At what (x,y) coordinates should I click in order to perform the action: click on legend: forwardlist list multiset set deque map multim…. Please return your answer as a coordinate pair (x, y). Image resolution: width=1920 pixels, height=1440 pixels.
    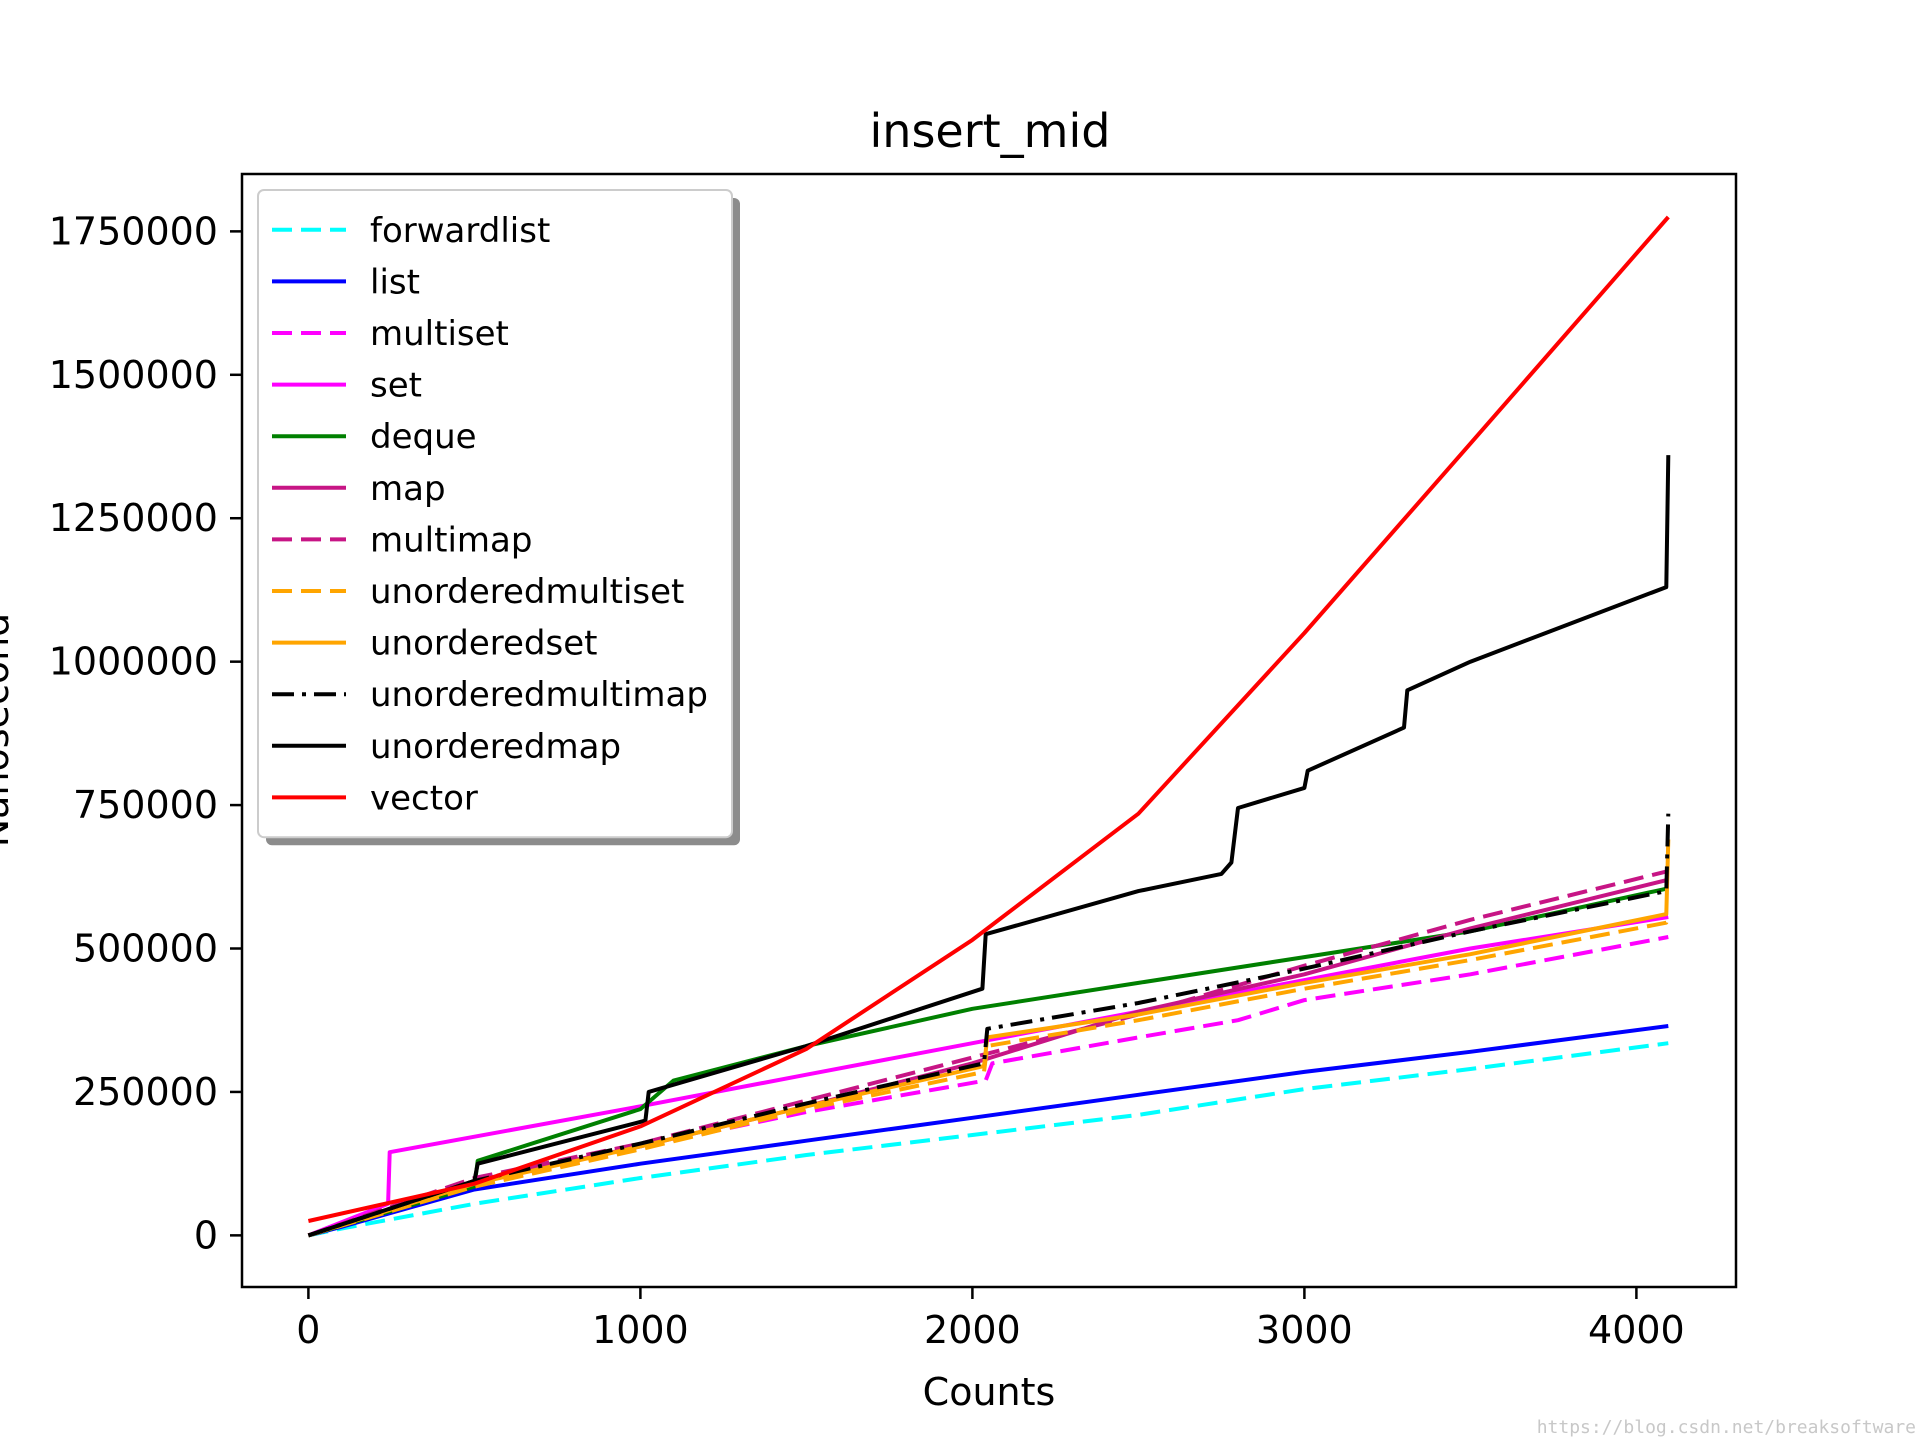
    Looking at the image, I should click on (498, 517).